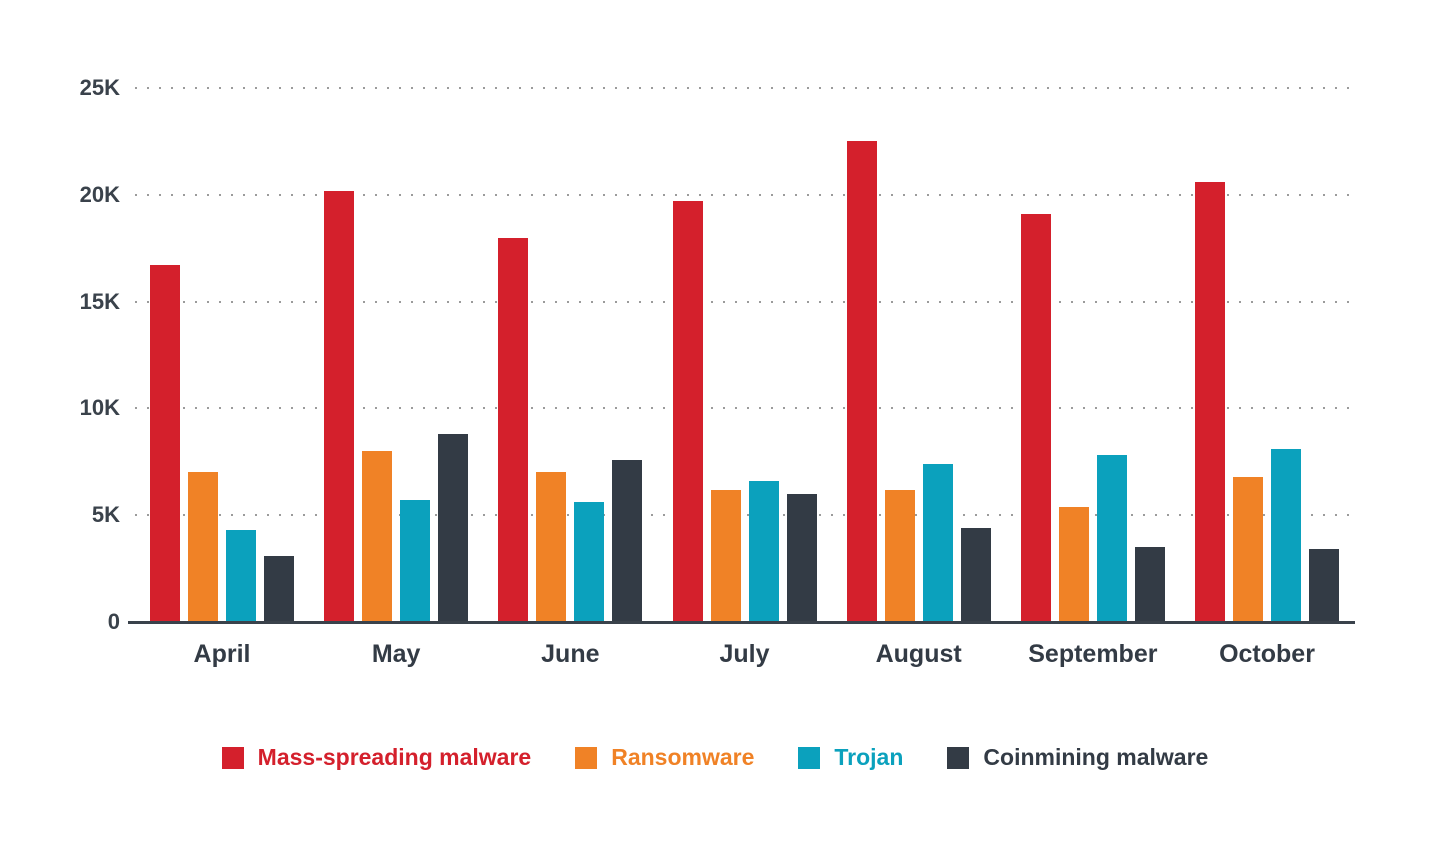 This screenshot has height=850, width=1430. I want to click on legend-item-coinmining-malware: Coinmining malware, so click(1077, 757).